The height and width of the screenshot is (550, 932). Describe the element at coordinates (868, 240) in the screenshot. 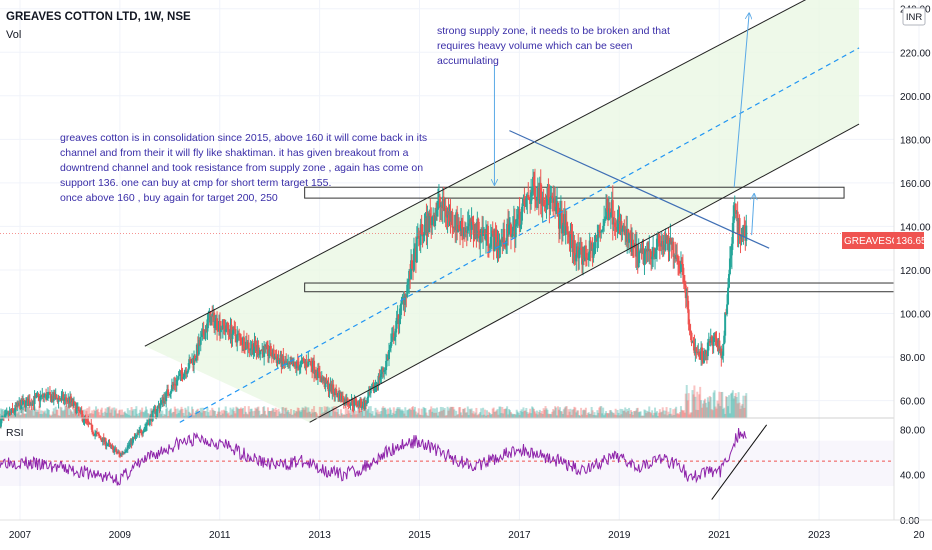

I see `price-tag` at that location.